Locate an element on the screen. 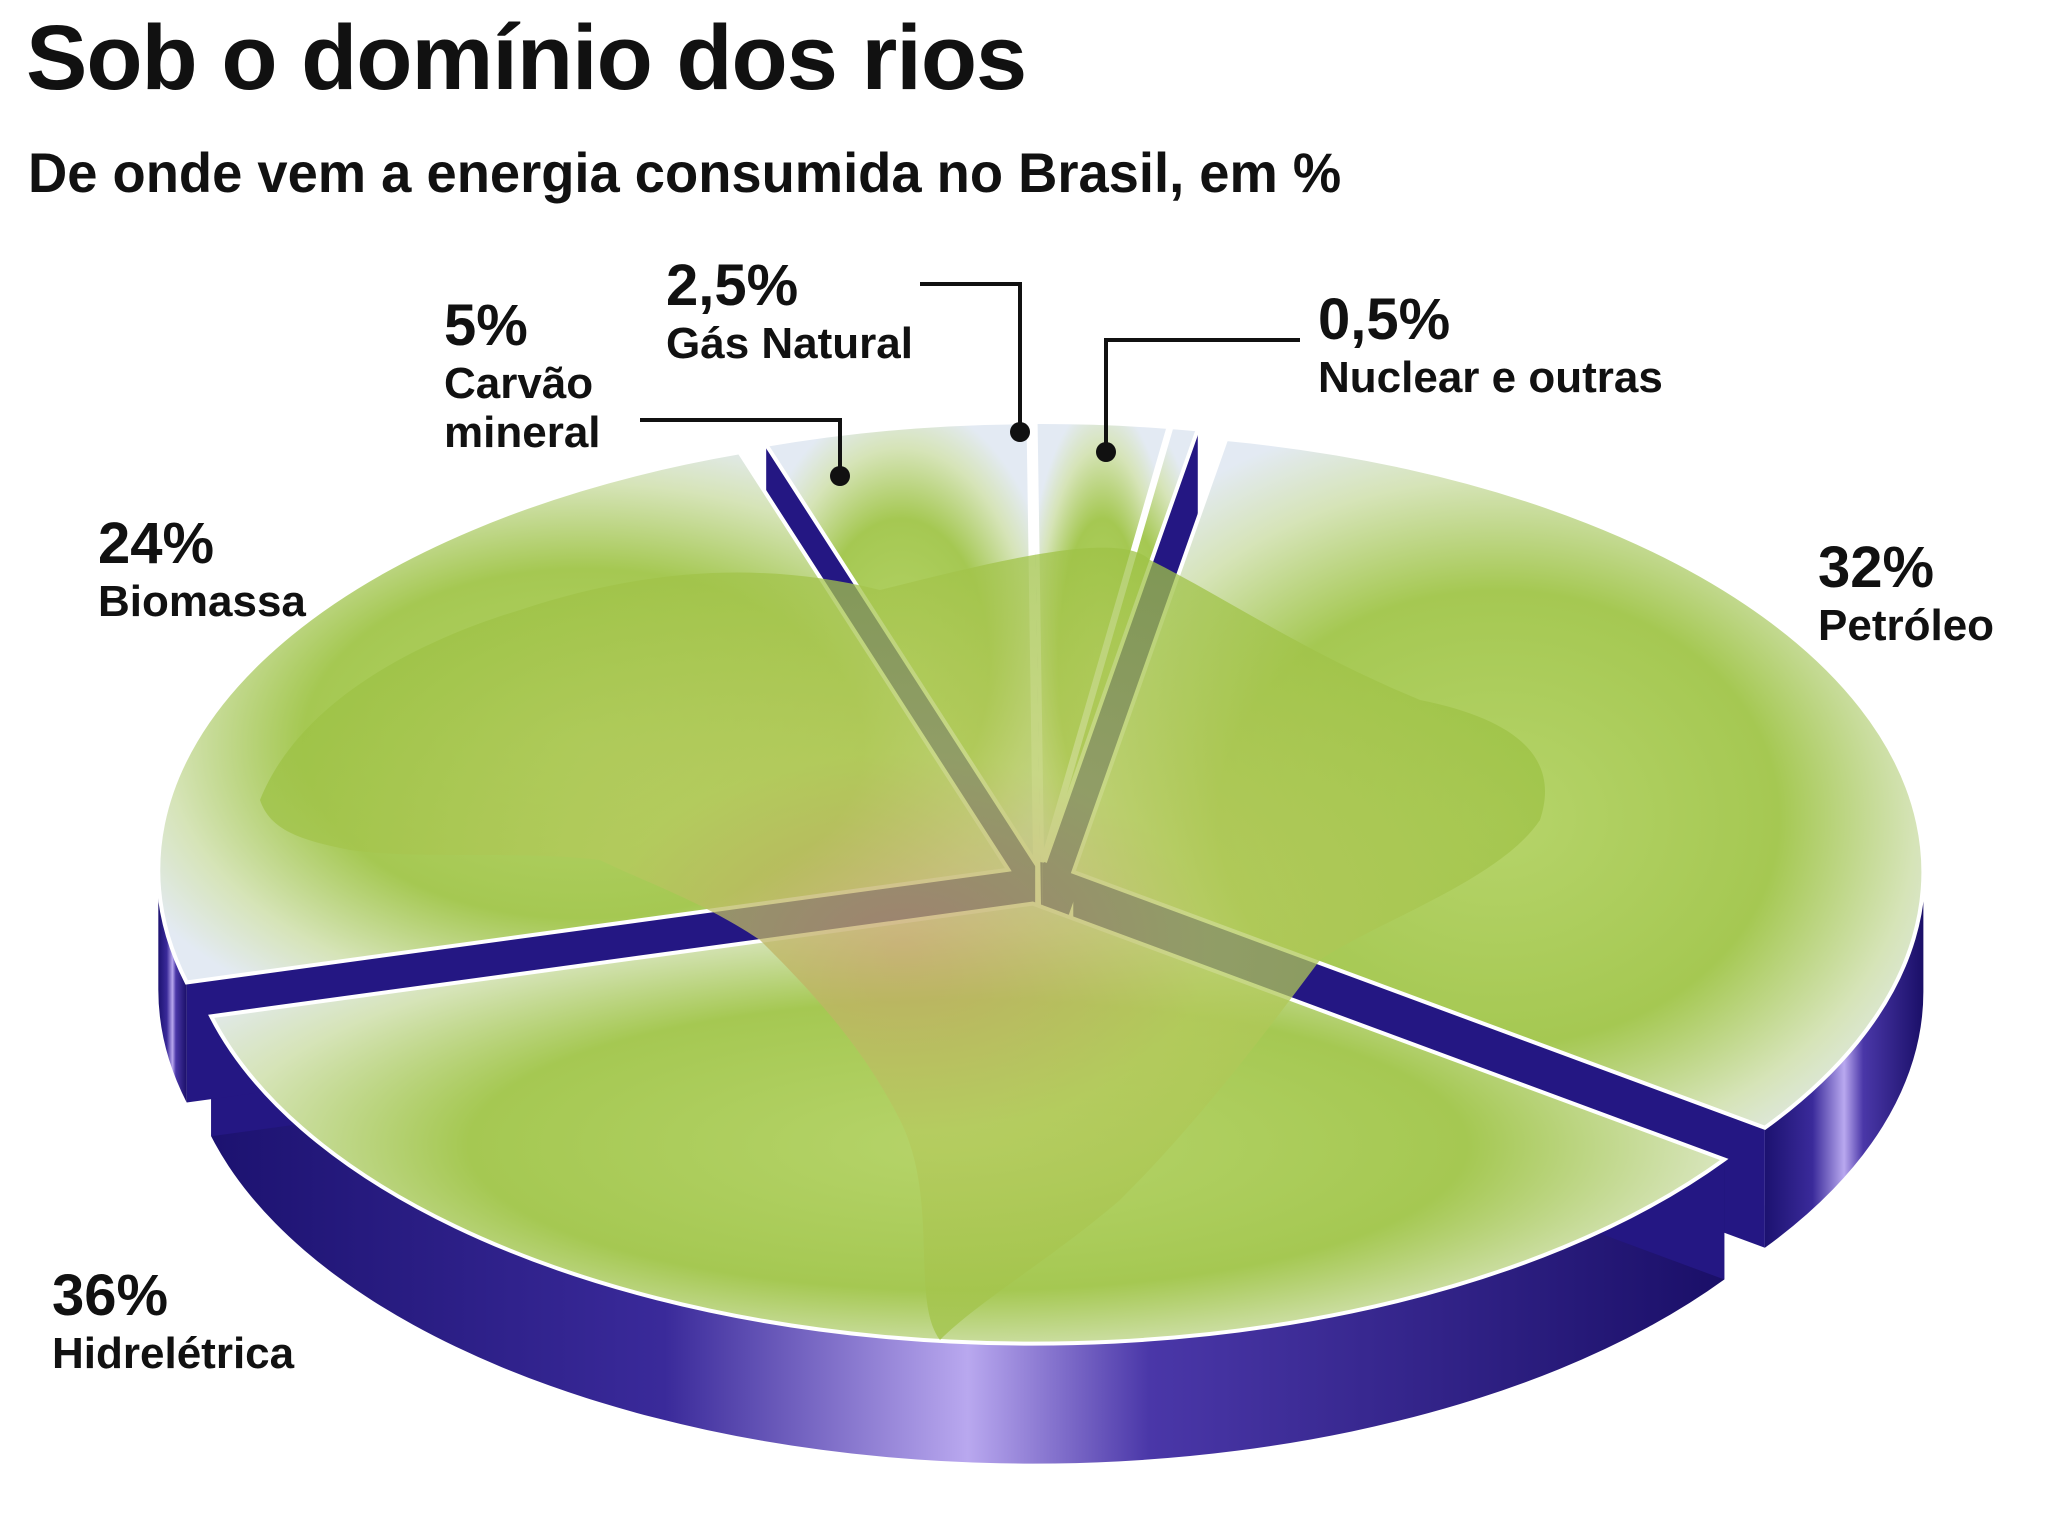  label-gas-name: Gás Natural is located at coordinates (789, 343).